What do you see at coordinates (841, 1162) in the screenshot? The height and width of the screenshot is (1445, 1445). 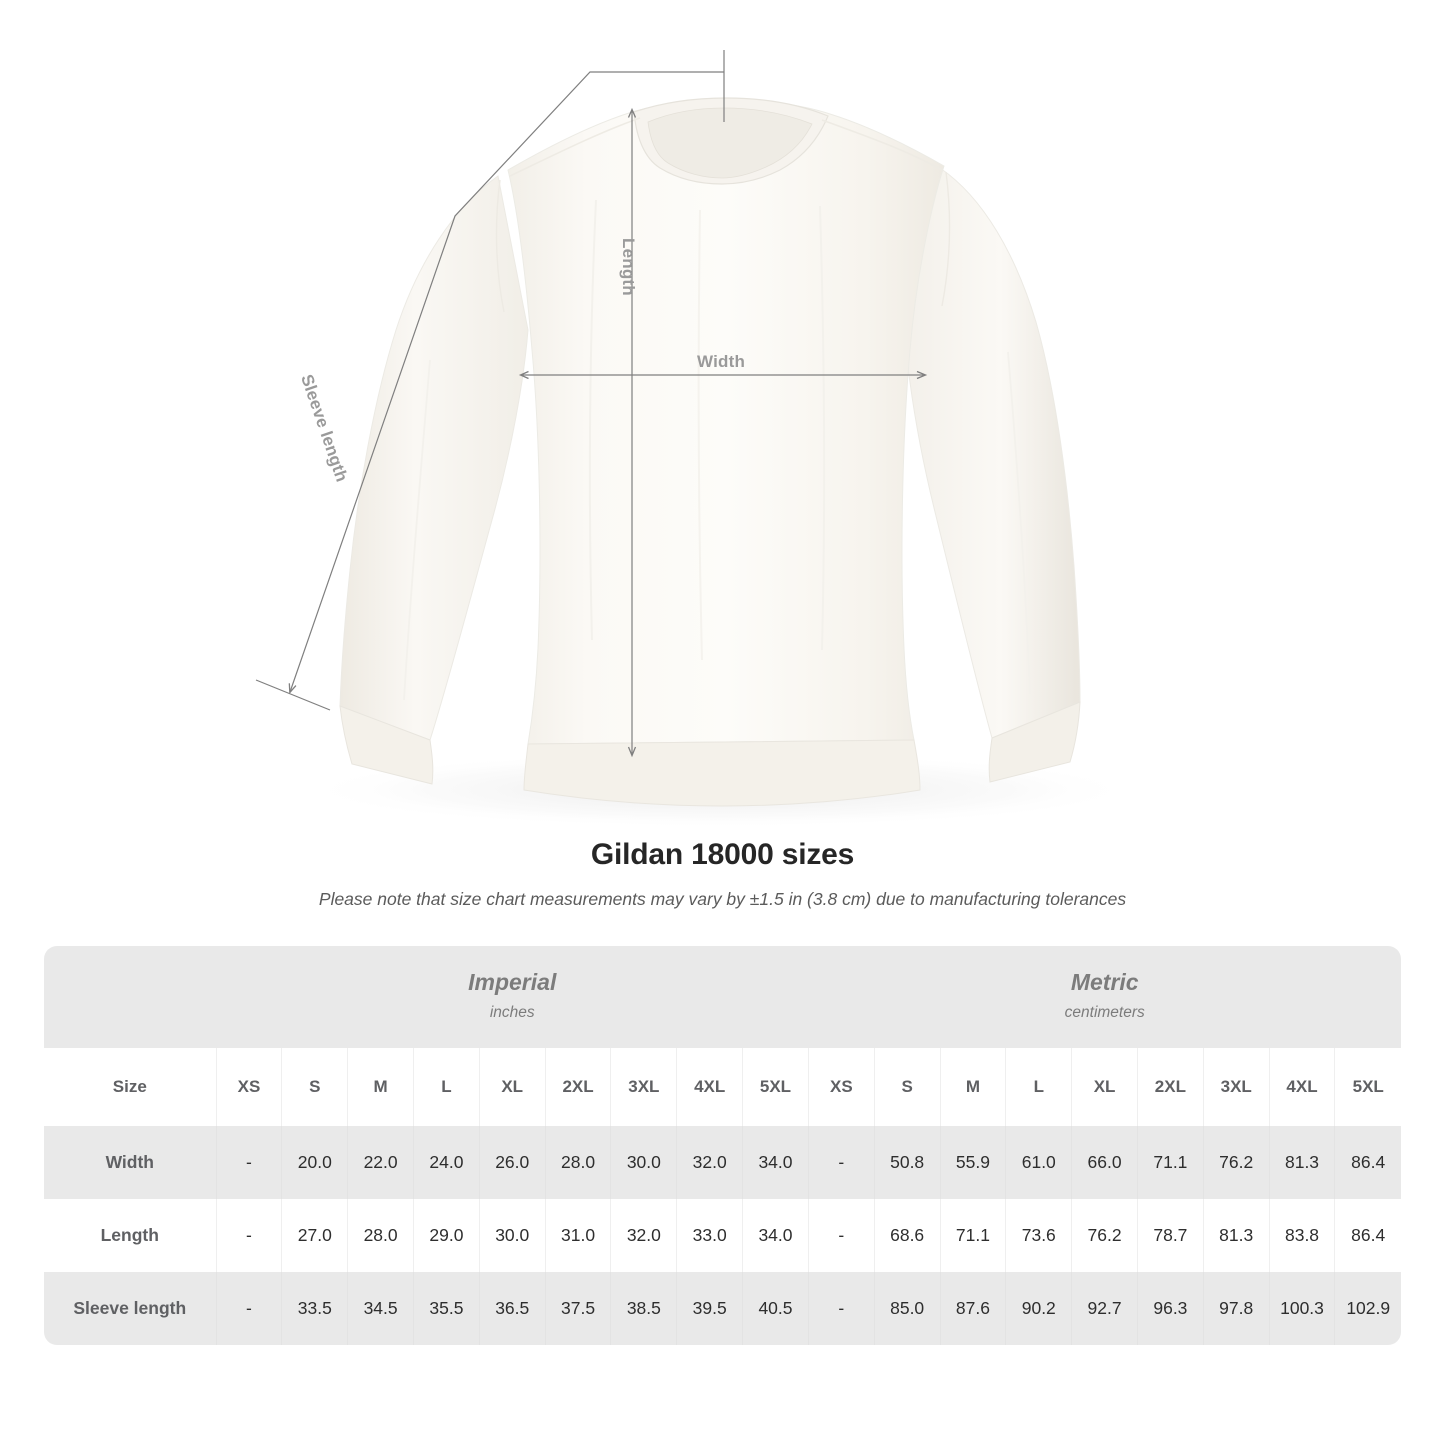 I see `cell-width-metric-xs: -` at bounding box center [841, 1162].